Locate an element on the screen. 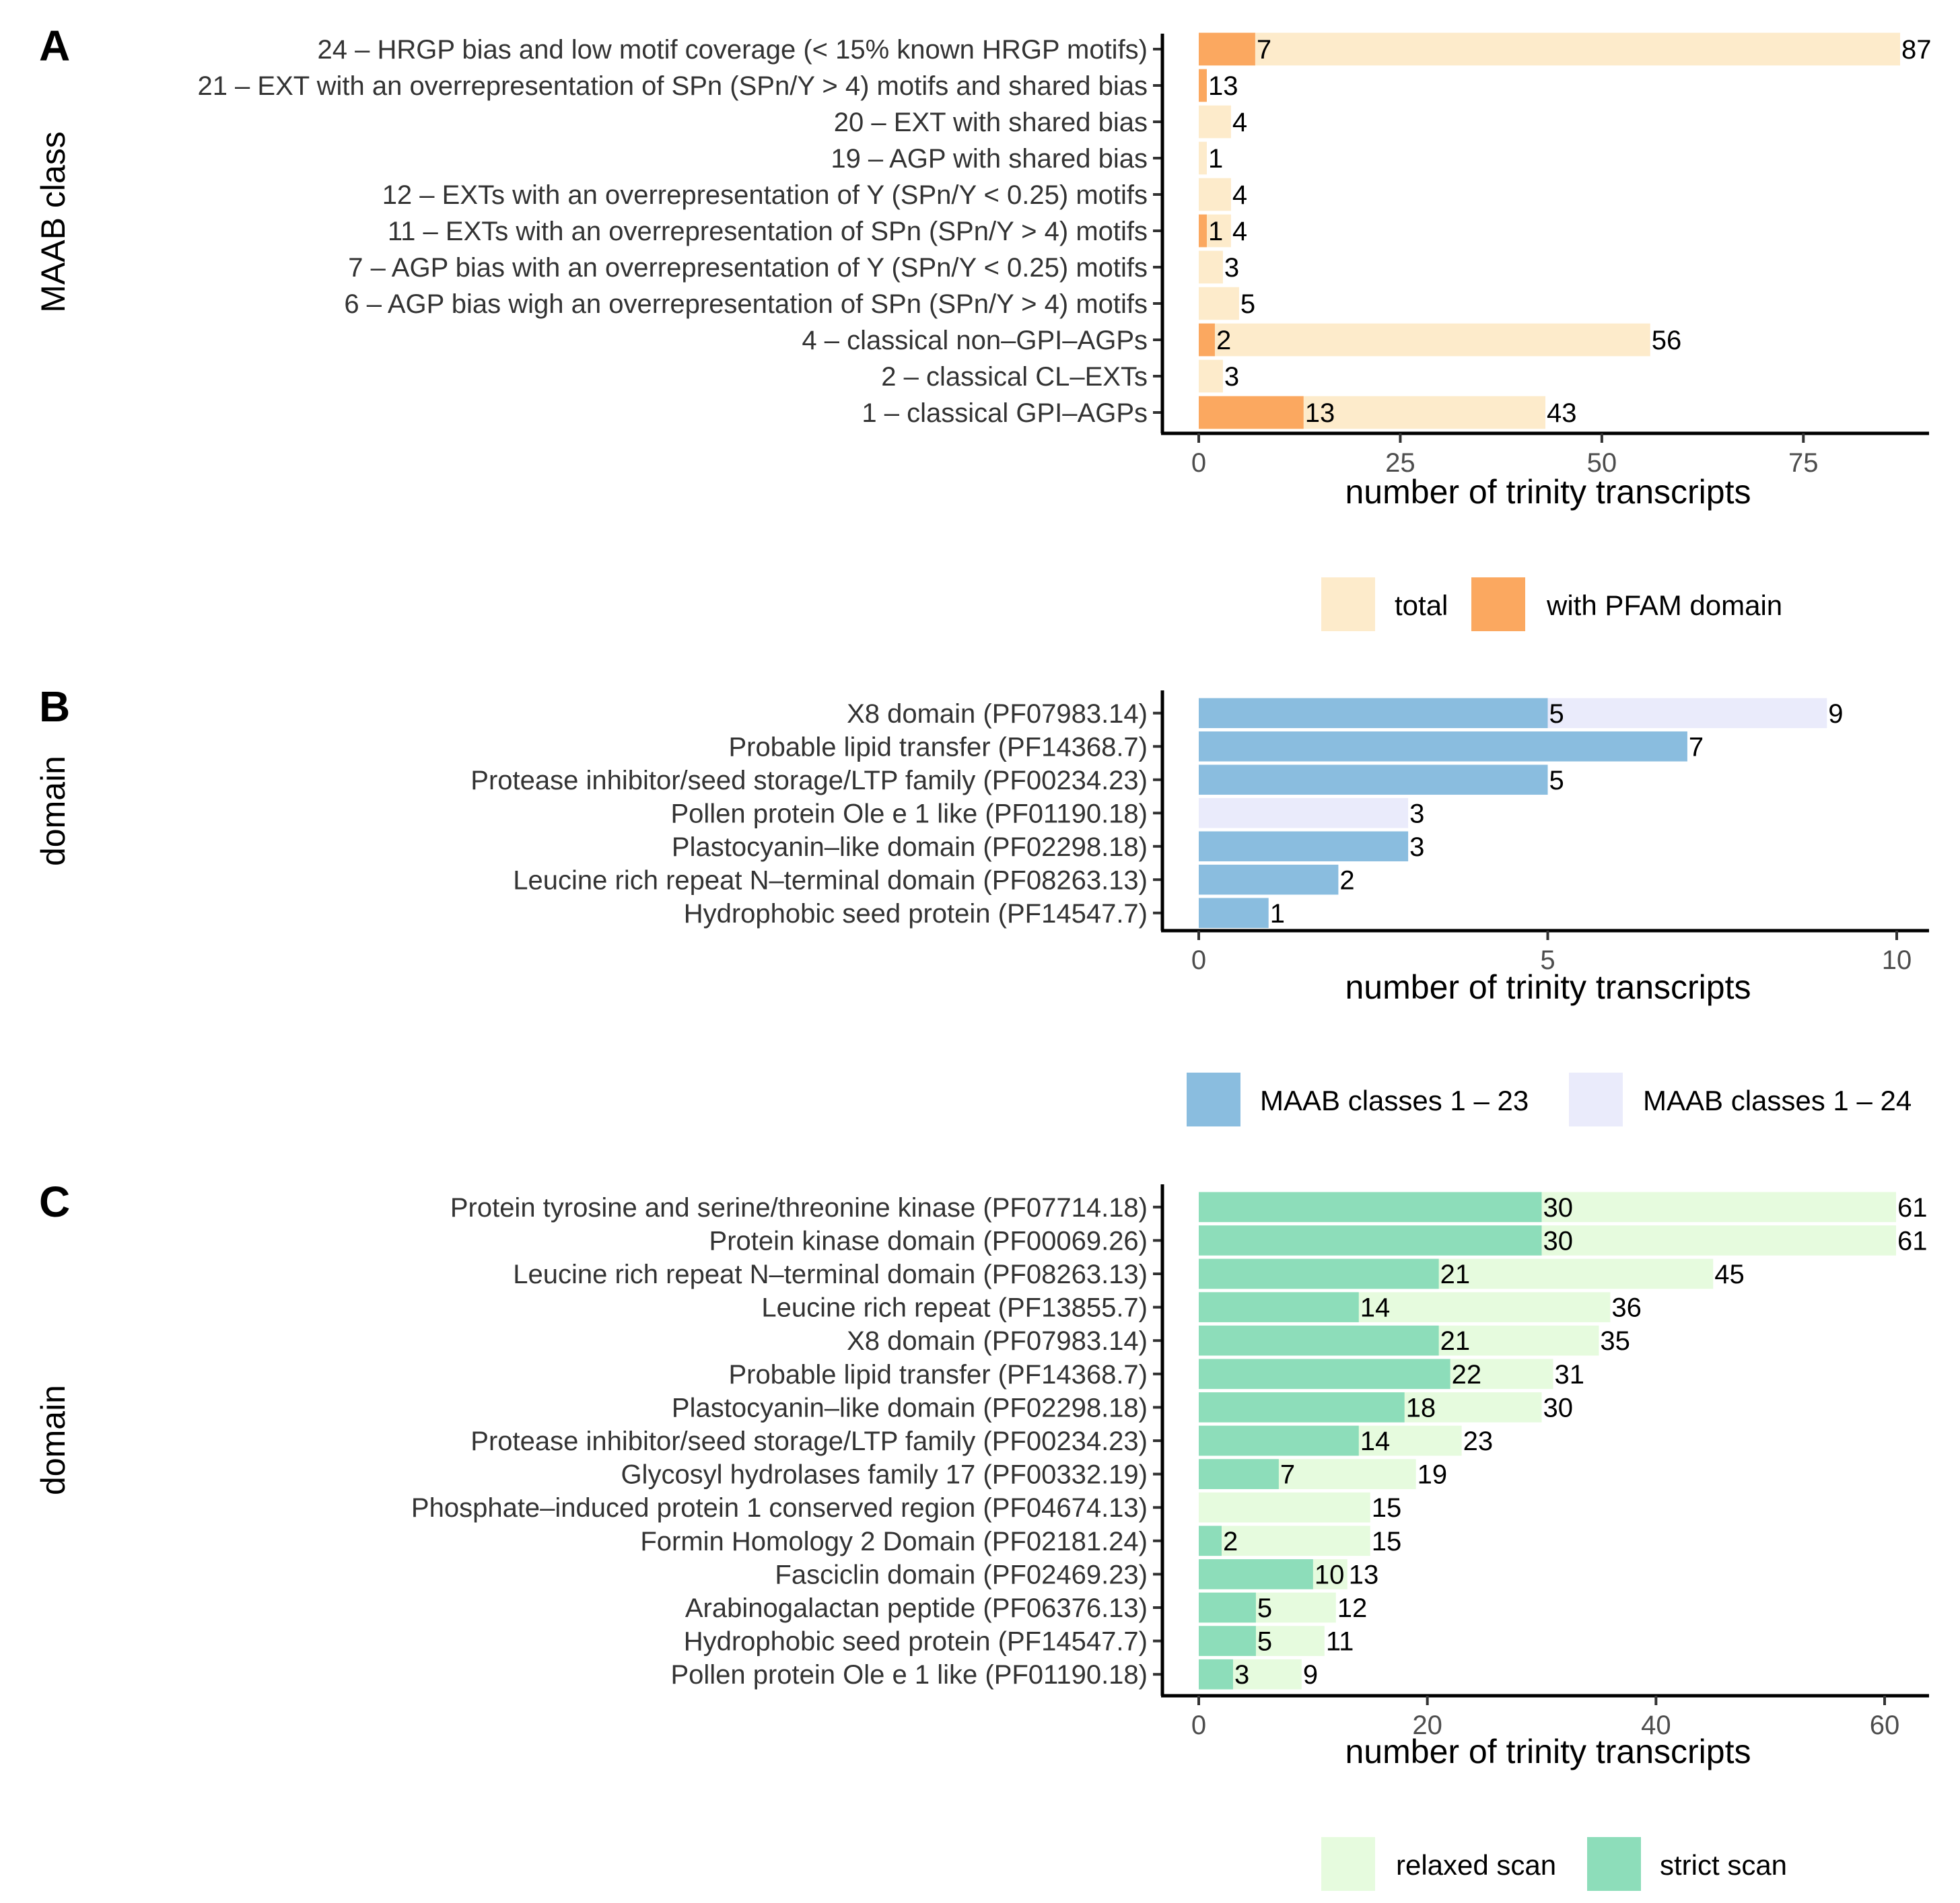 The image size is (1960, 1903). category-label: 20 – EXT with shared bias is located at coordinates (991, 122).